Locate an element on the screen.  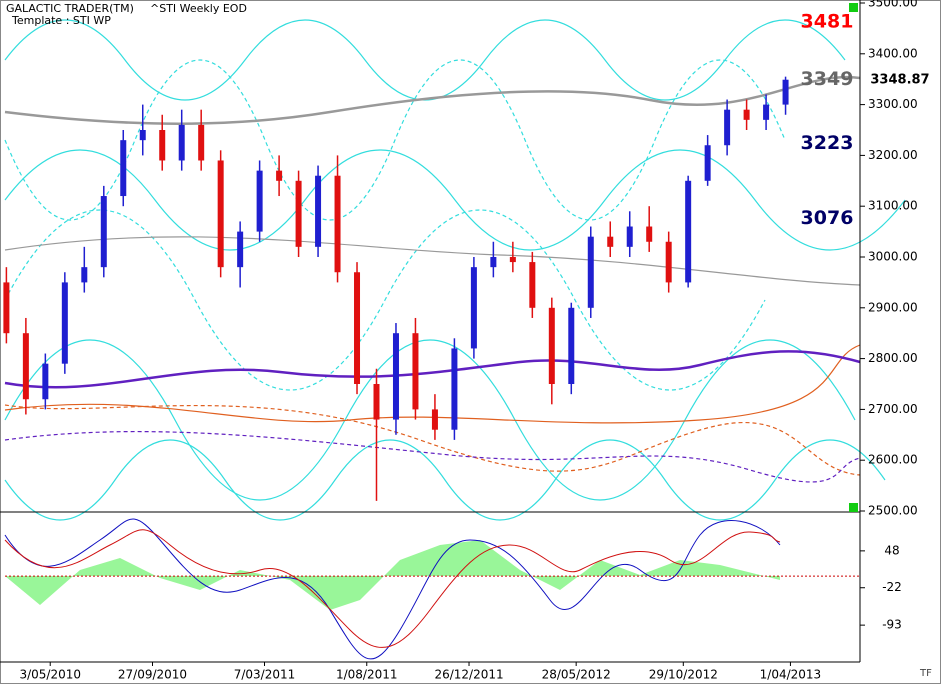
y-tick-label: 3500.00 is located at coordinates (893, 5).